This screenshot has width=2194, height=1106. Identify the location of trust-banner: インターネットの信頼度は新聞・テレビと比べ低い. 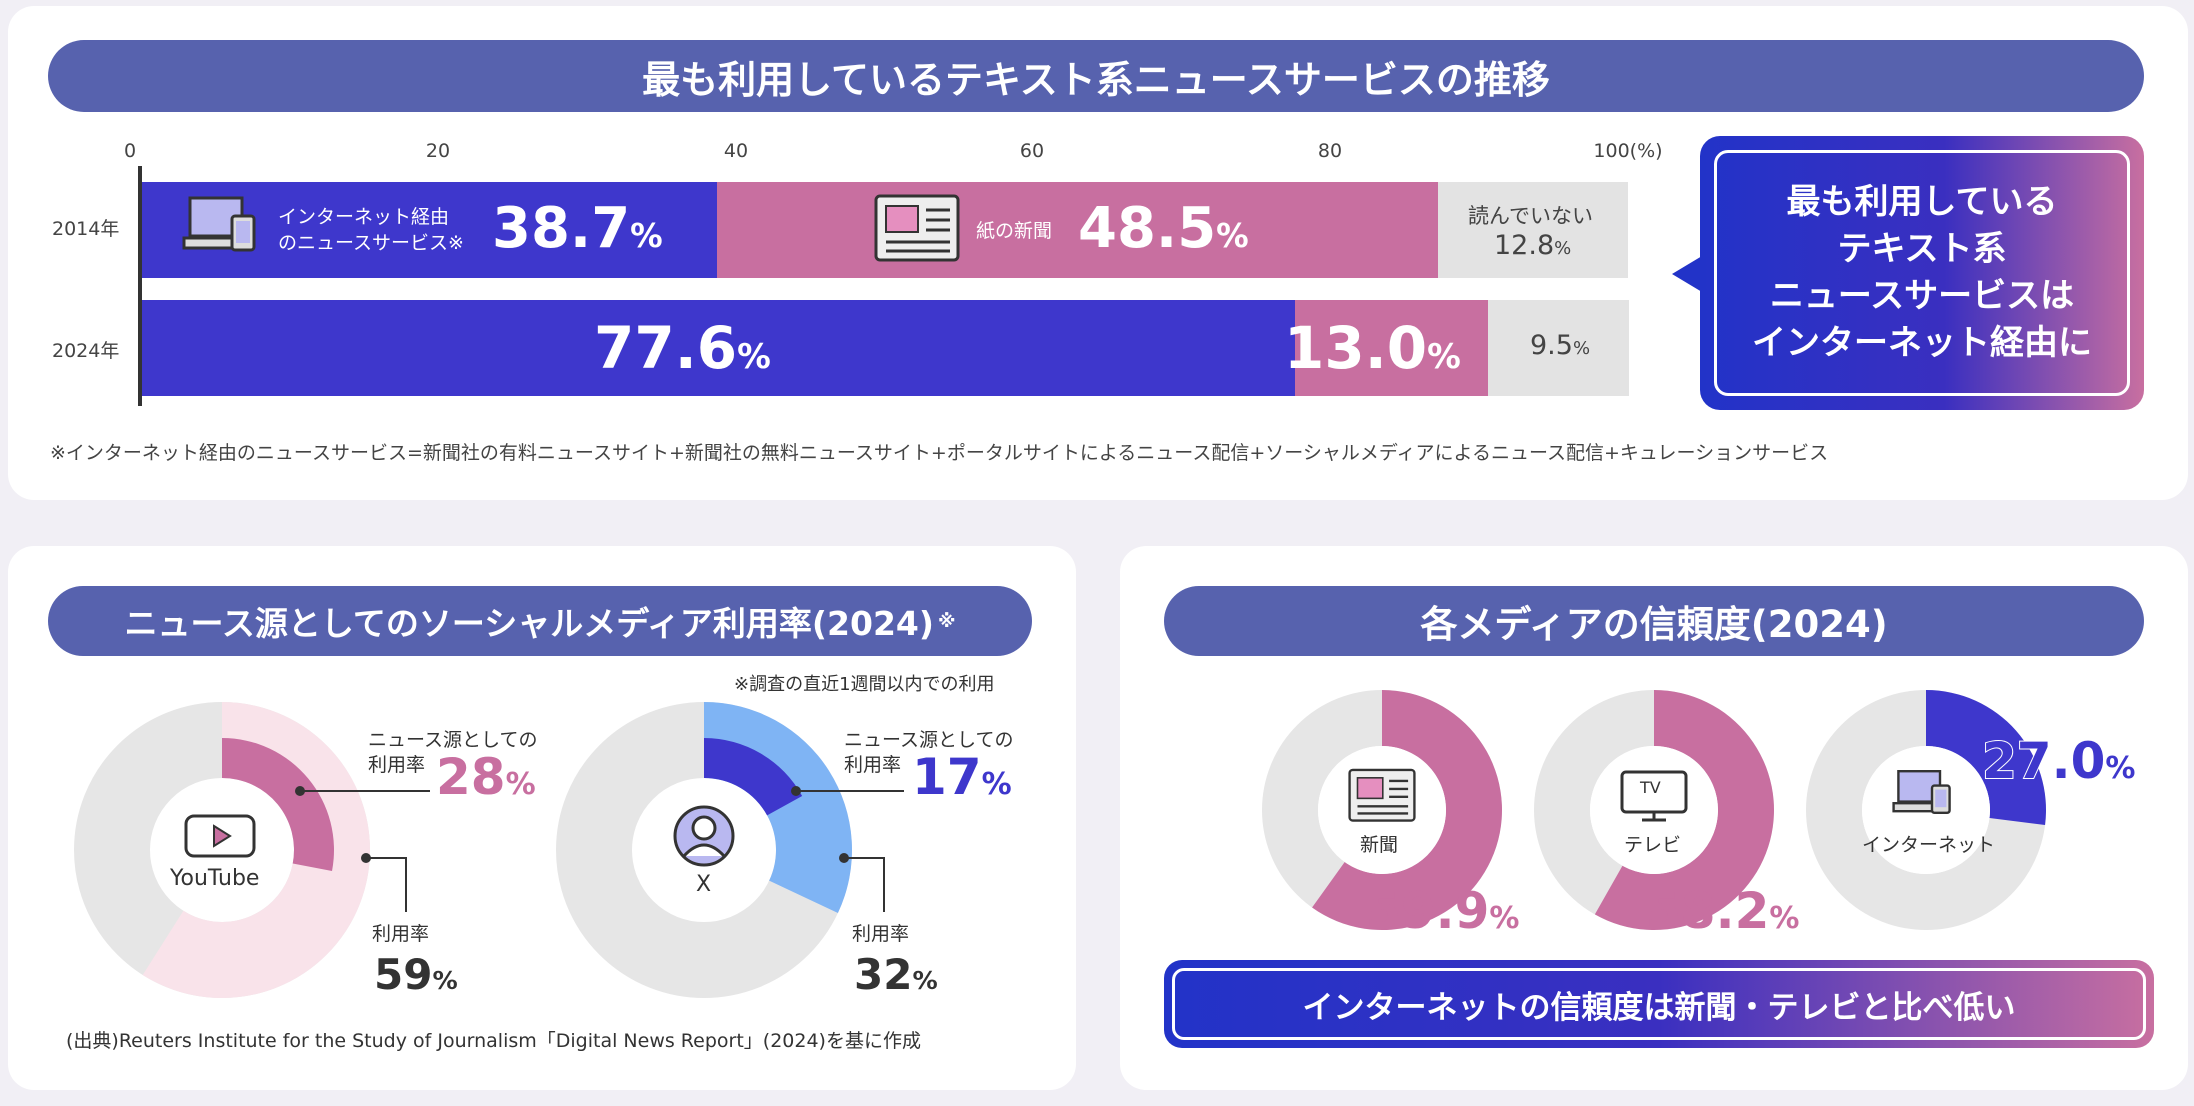
(1659, 1004).